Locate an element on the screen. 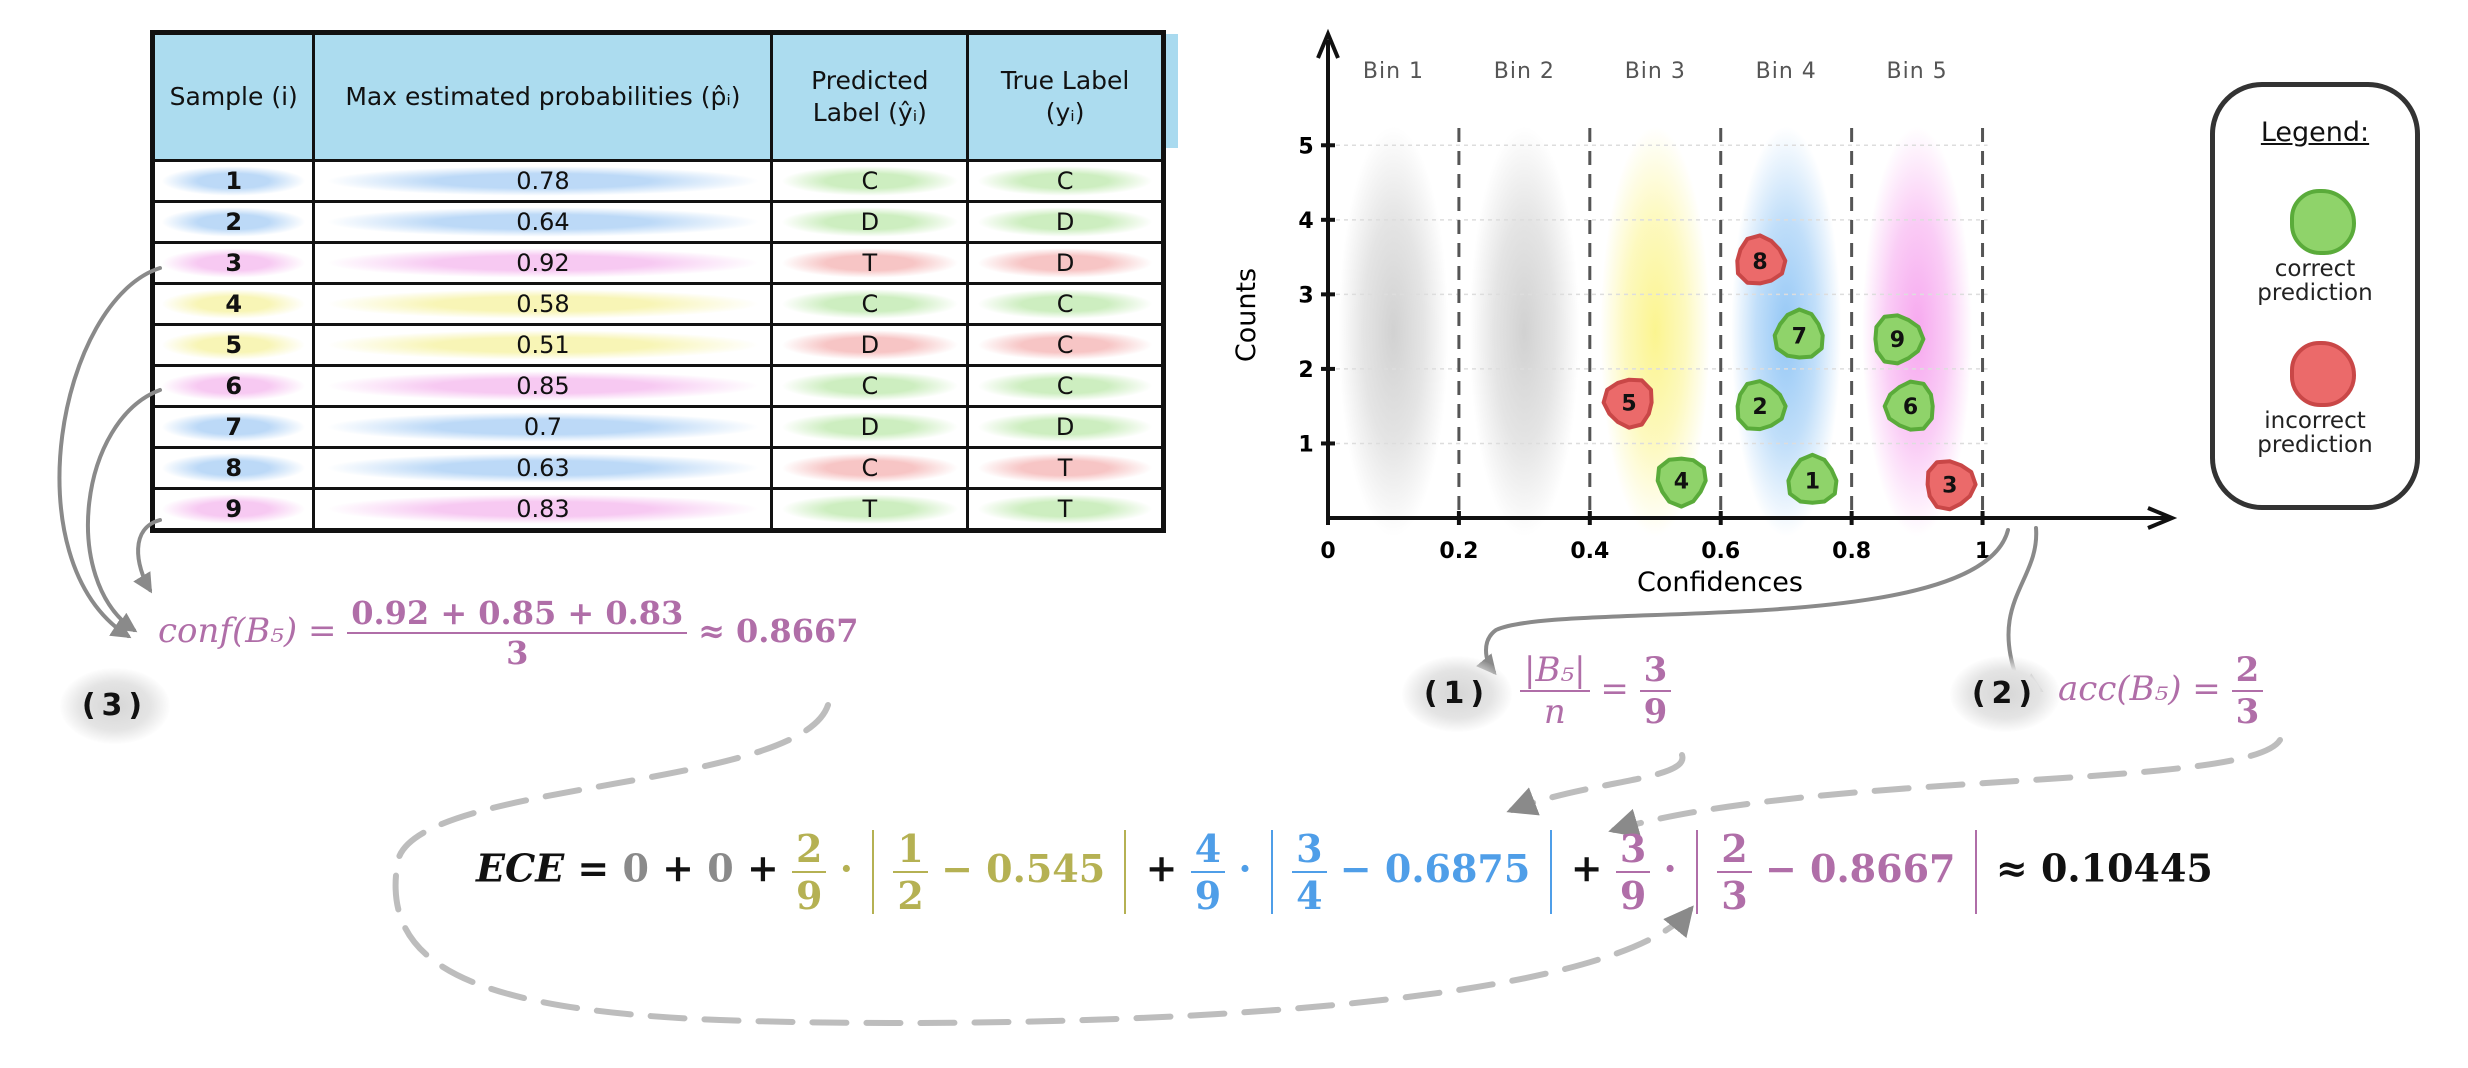  x-tick-label: 1 is located at coordinates (1982, 551).